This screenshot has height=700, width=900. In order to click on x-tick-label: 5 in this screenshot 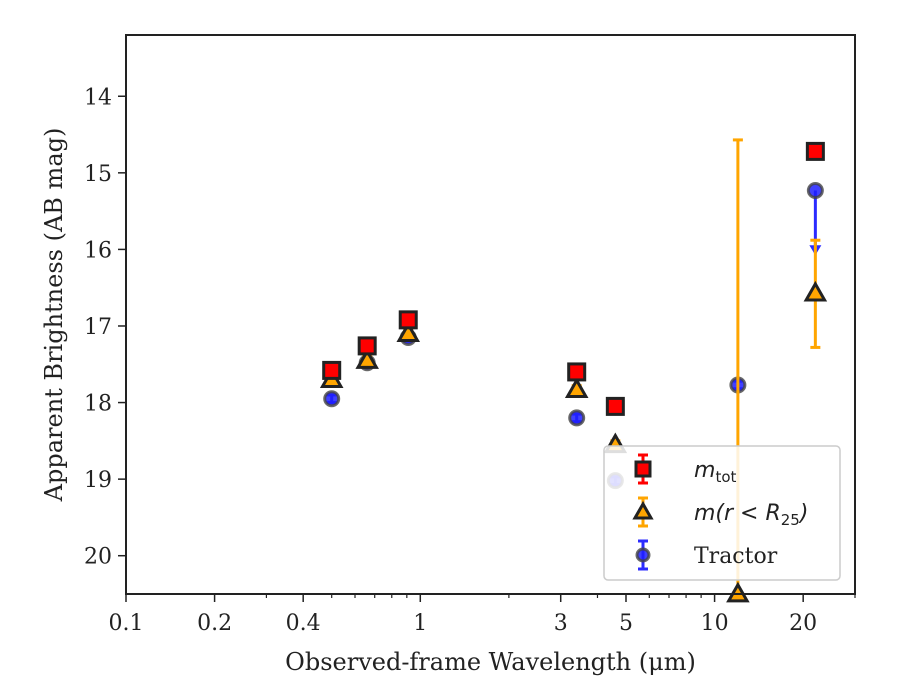, I will do `click(626, 623)`.